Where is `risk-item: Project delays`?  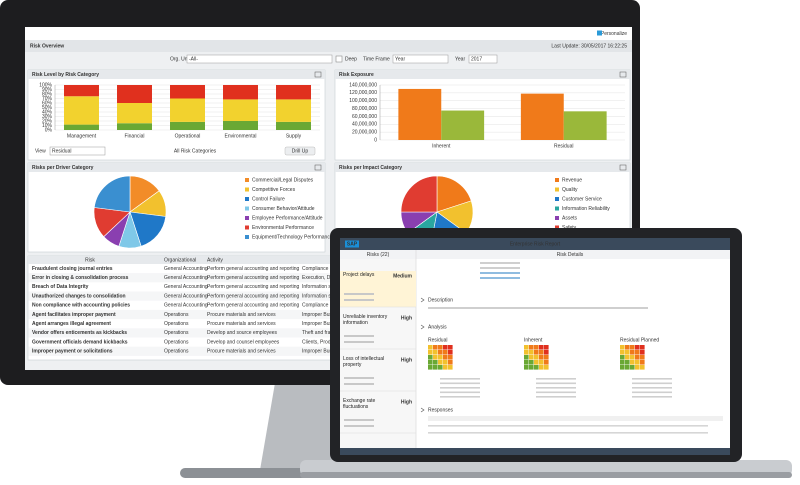
risk-item: Project delays is located at coordinates (358, 275).